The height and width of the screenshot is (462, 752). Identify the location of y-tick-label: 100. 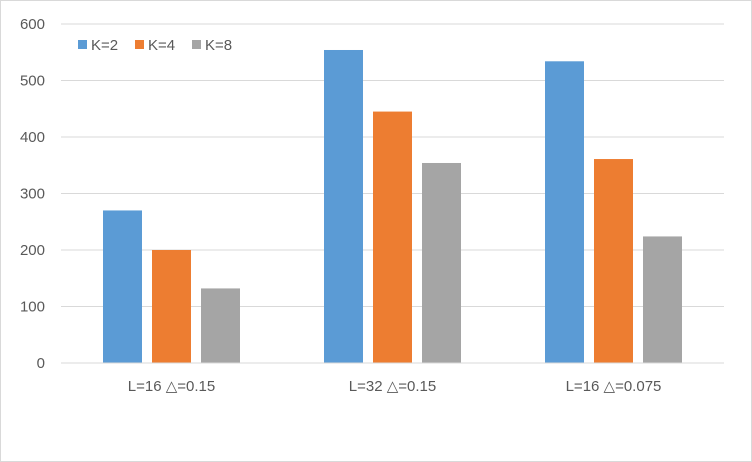
(32, 307).